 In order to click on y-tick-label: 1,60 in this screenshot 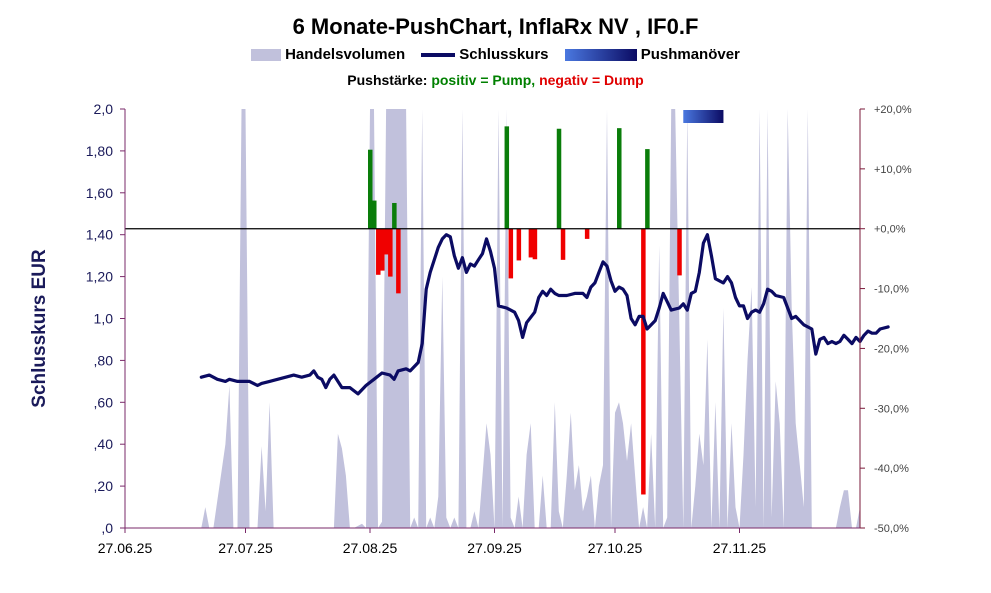, I will do `click(99, 193)`.